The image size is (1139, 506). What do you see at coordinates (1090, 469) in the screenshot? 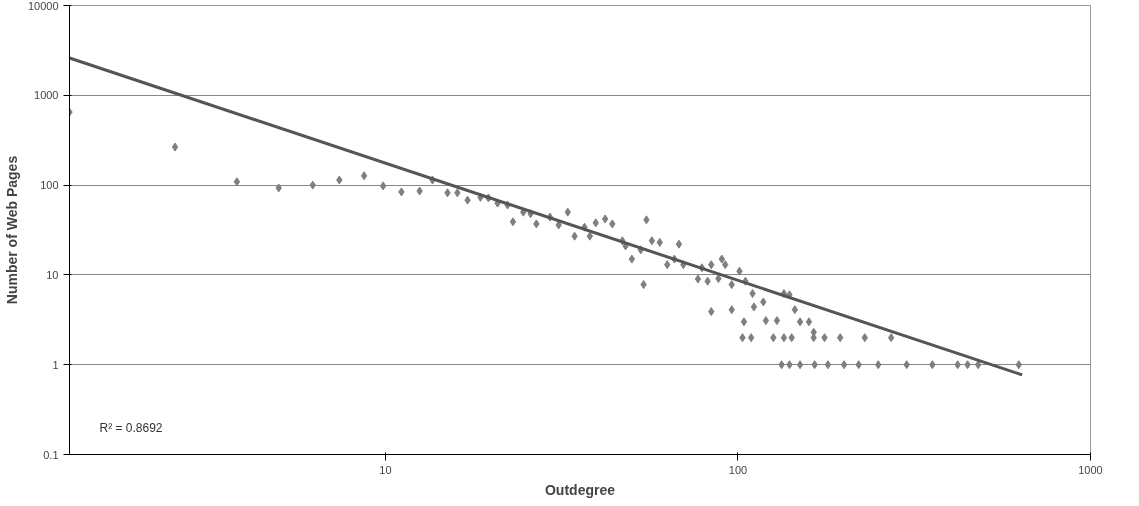
I see `x-tick-label: 1000` at bounding box center [1090, 469].